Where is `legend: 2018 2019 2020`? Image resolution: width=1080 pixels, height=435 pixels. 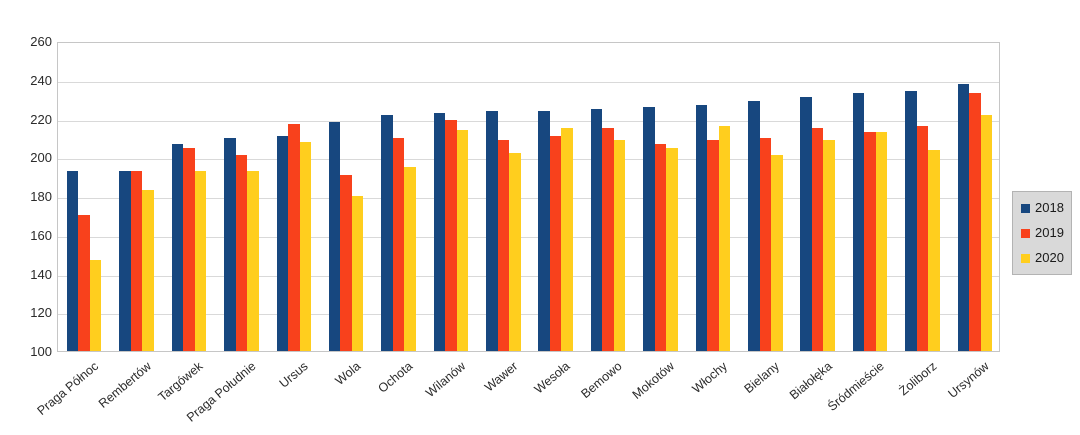
legend: 2018 2019 2020 is located at coordinates (1042, 233).